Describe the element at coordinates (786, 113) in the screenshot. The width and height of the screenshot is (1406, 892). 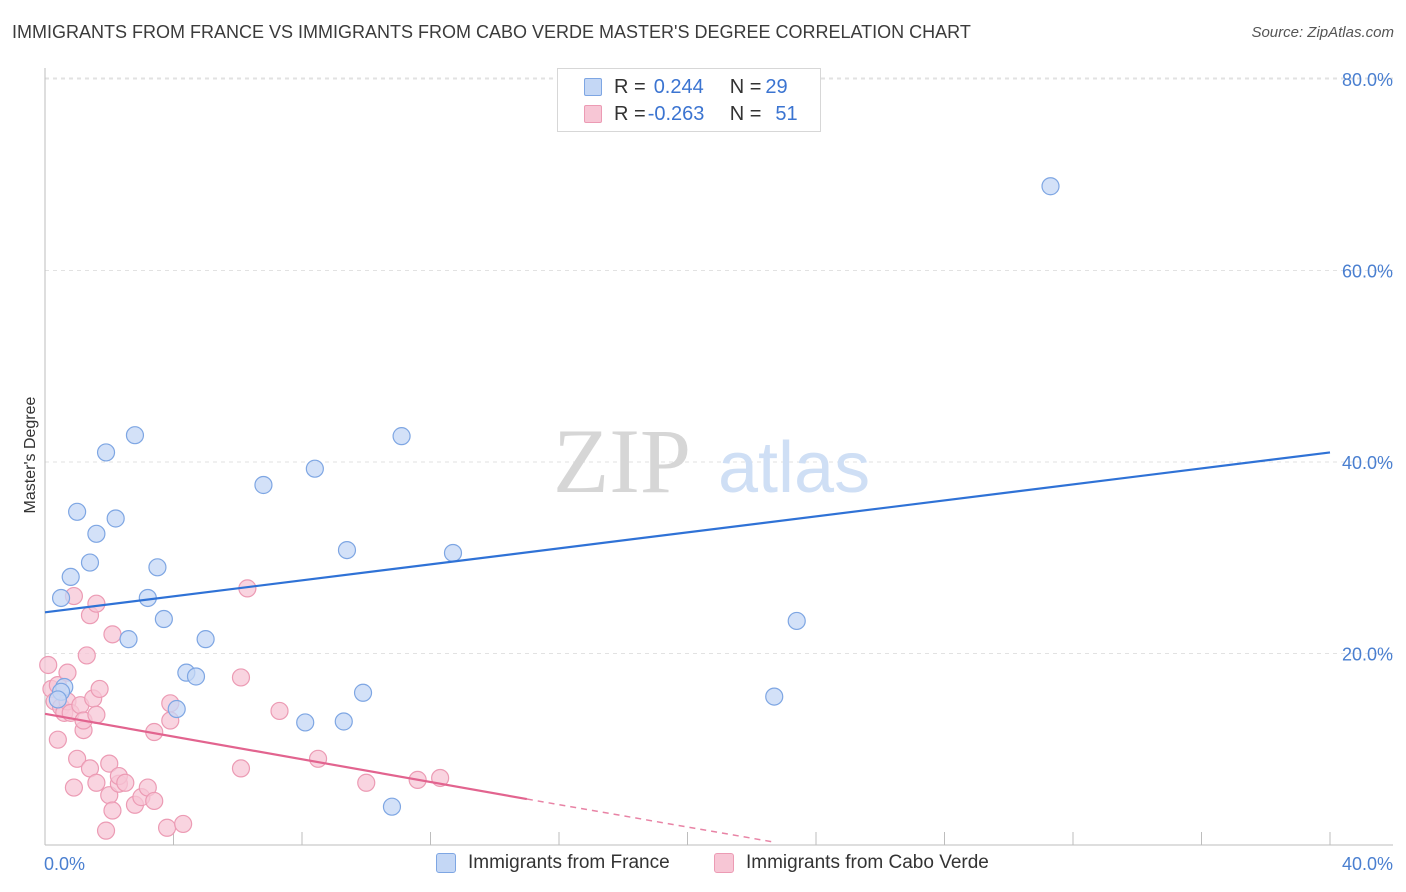
I see `legend-n-value: 51` at that location.